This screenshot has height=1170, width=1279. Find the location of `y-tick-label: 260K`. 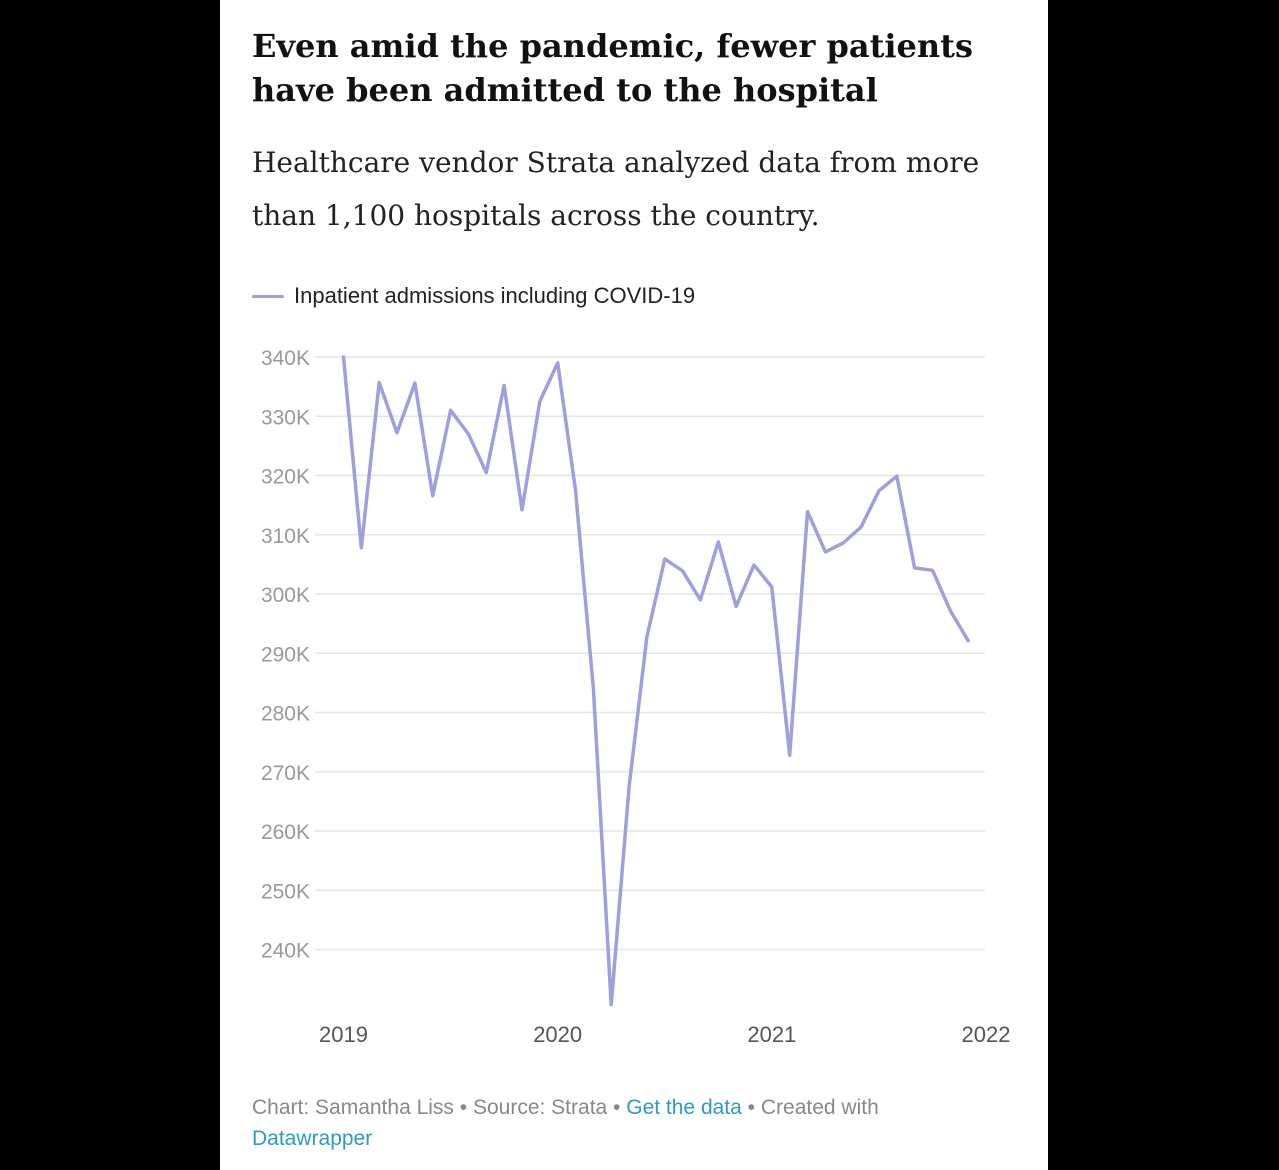

y-tick-label: 260K is located at coordinates (285, 832).